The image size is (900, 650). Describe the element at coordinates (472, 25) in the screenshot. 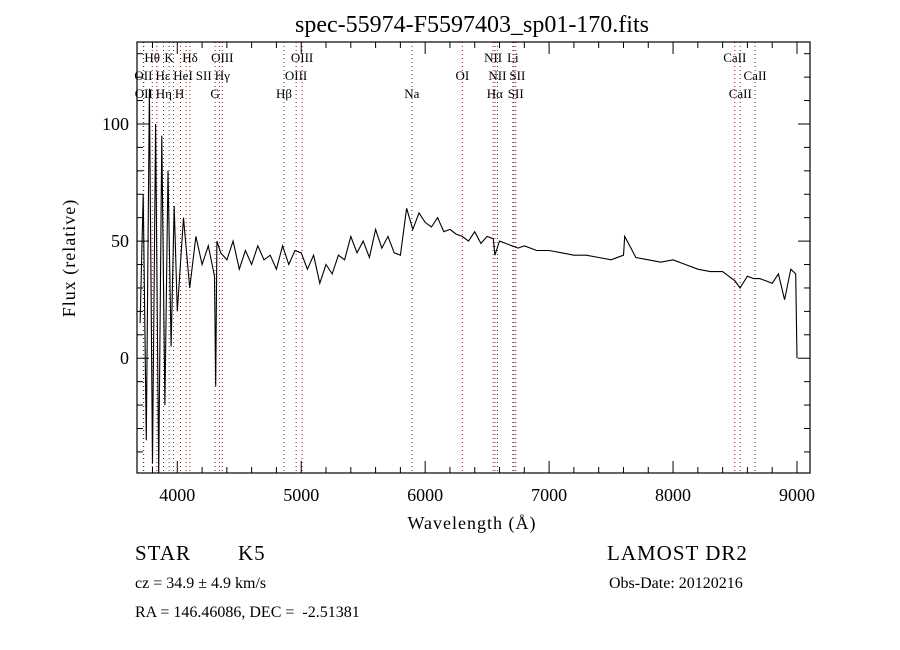

I see `chart-title: spec-55974-F5597403_sp01-170.fits` at that location.